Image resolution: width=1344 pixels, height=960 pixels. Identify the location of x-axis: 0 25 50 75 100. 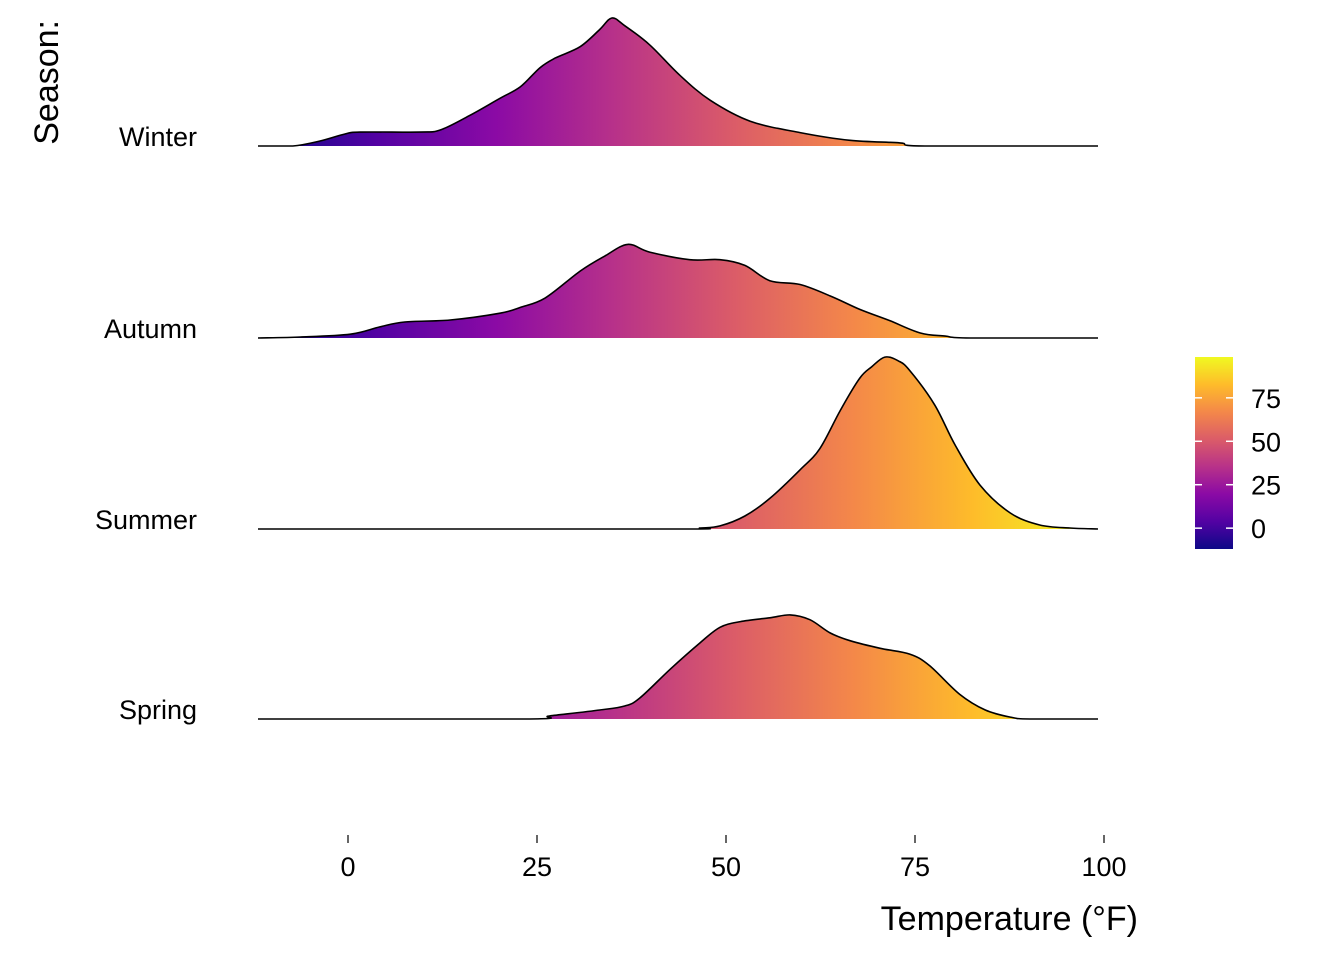
(733, 858).